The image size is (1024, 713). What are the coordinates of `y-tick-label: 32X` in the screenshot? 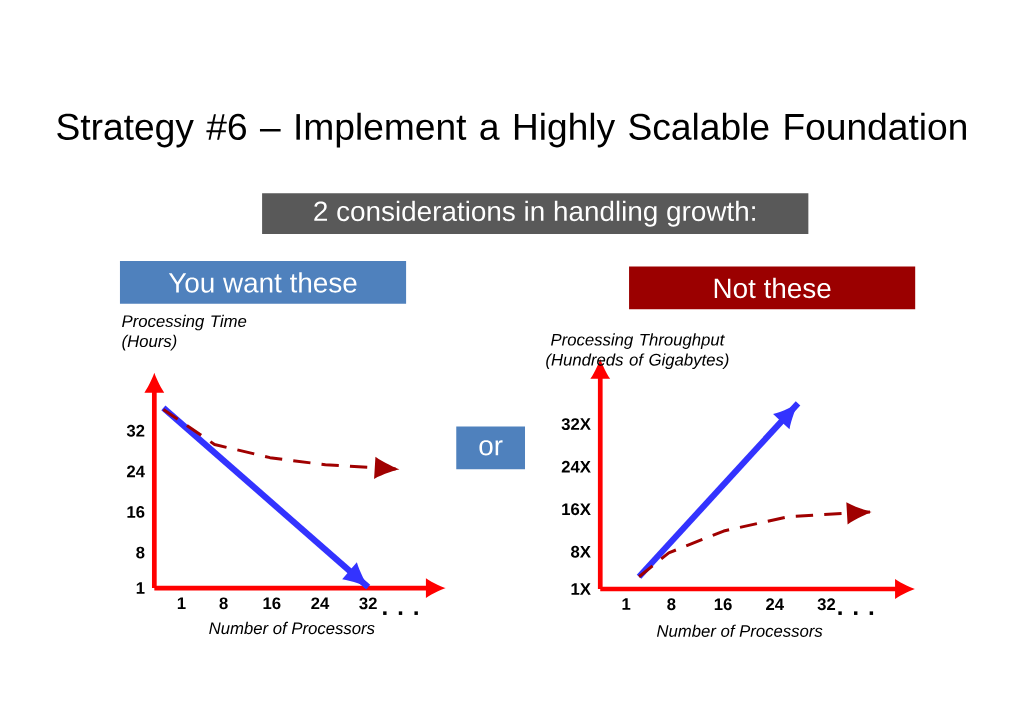 It's located at (576, 423).